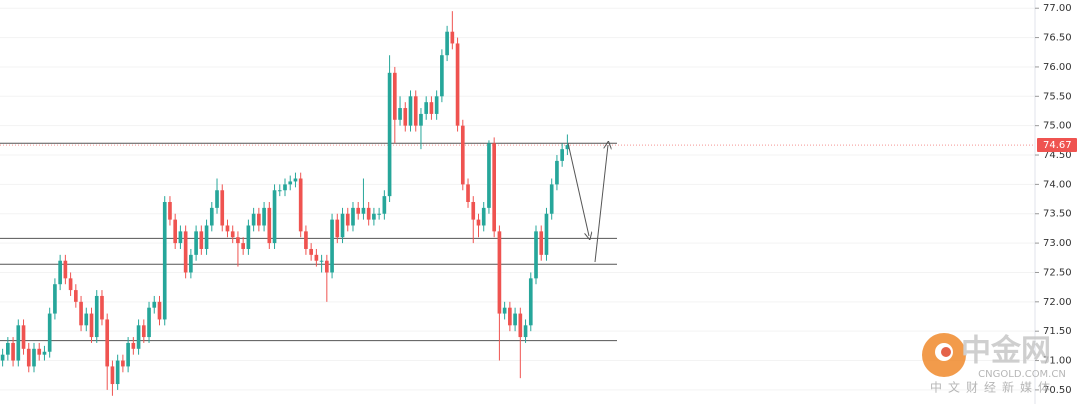 This screenshot has width=1080, height=404. Describe the element at coordinates (993, 387) in the screenshot. I see `watermark-slogan: 中文财经新媒体` at that location.